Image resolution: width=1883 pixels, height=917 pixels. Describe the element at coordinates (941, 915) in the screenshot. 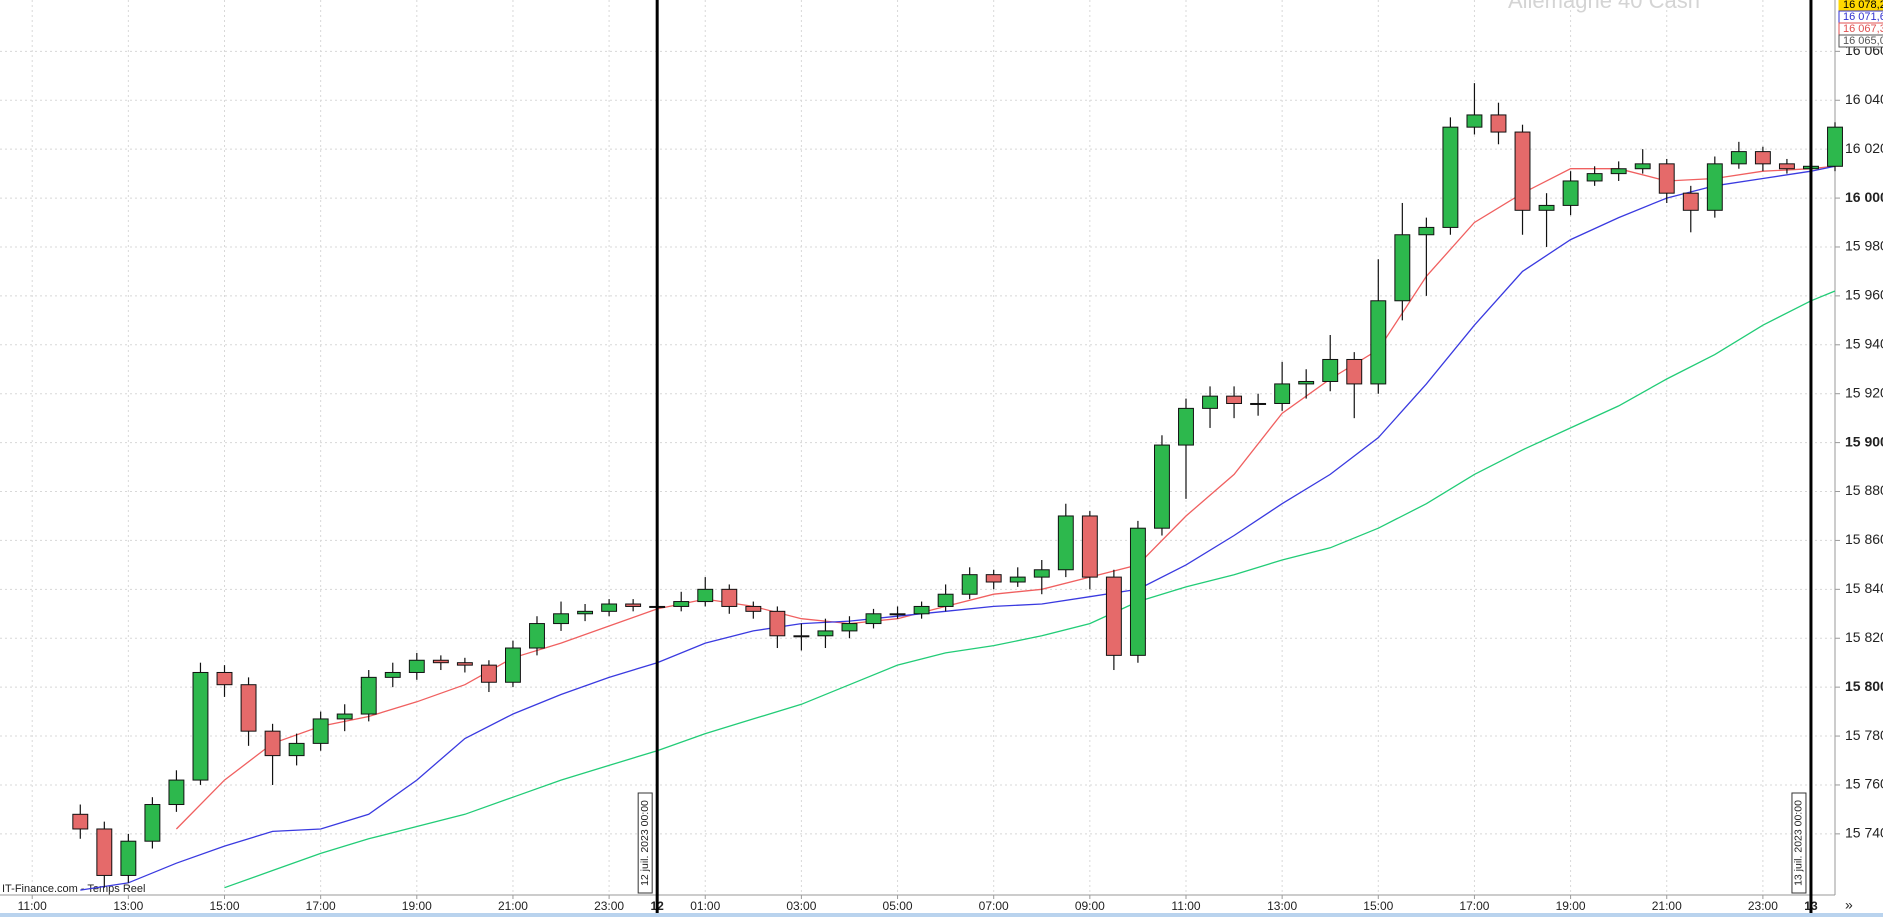

I see `bottom-bar` at that location.